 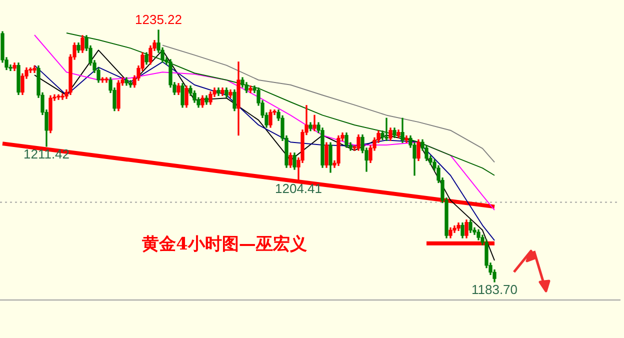 What do you see at coordinates (298, 188) in the screenshot?
I see `annotation: 1204.41` at bounding box center [298, 188].